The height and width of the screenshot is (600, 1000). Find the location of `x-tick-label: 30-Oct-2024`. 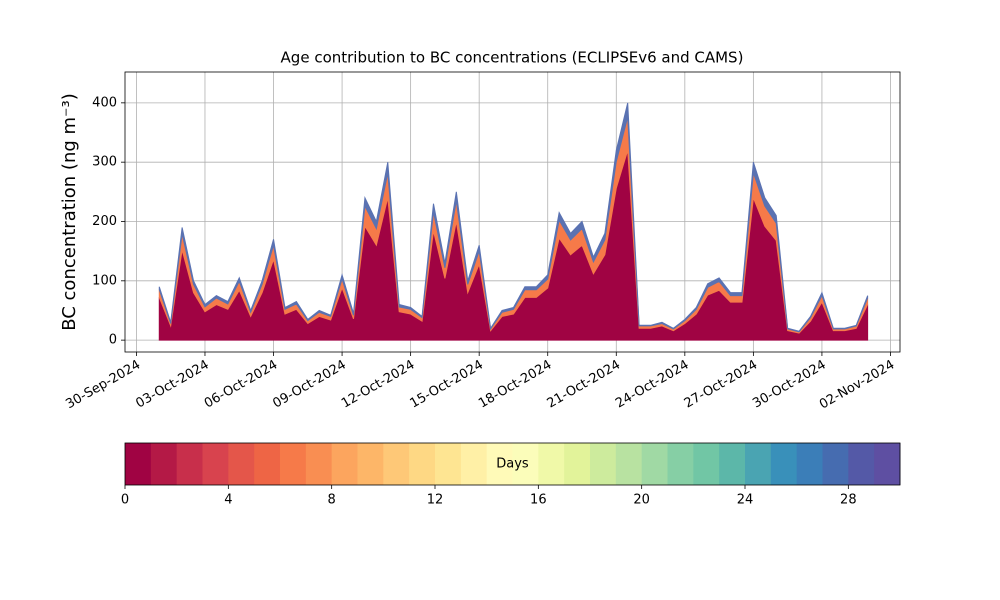

x-tick-label: 30-Oct-2024 is located at coordinates (789, 385).